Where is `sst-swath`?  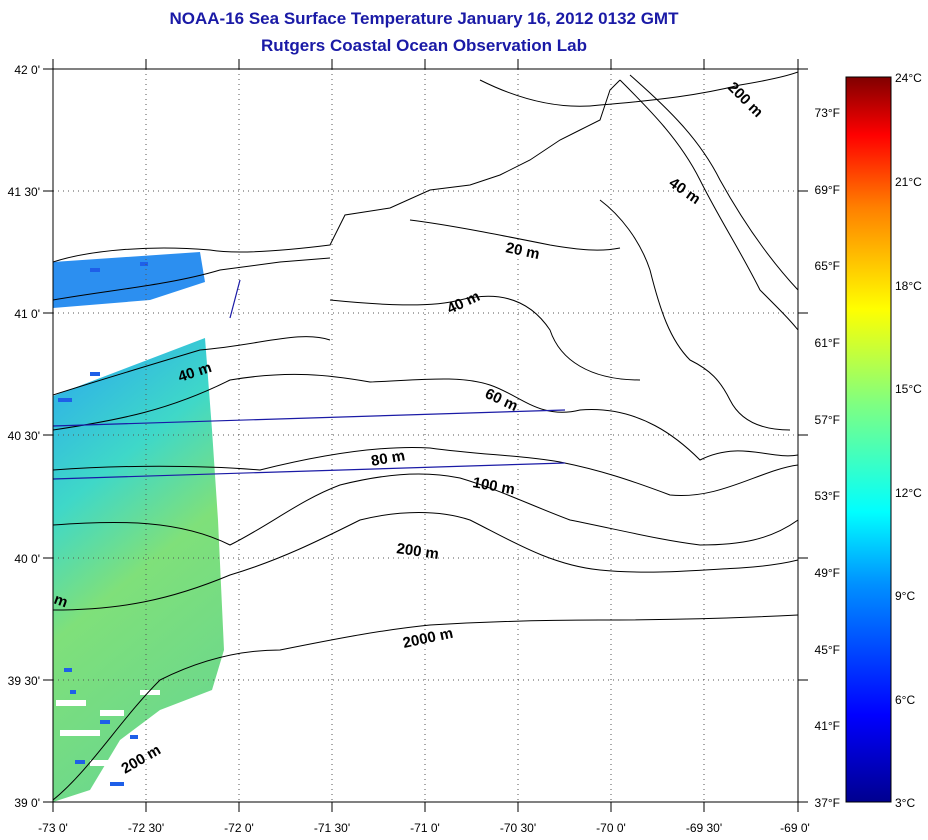 sst-swath is located at coordinates (138, 527).